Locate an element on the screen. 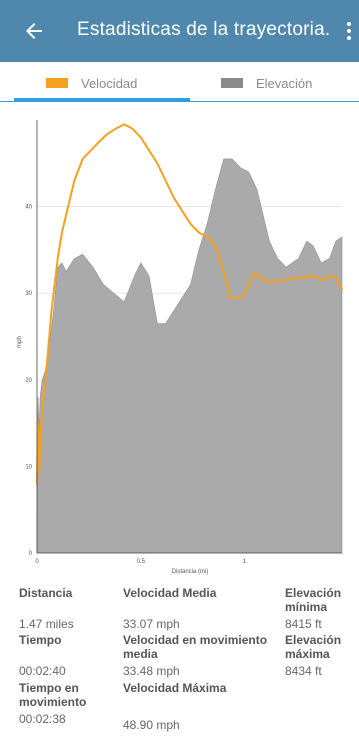 The height and width of the screenshot is (736, 359). y-tick-label-0: 0 is located at coordinates (31, 554).